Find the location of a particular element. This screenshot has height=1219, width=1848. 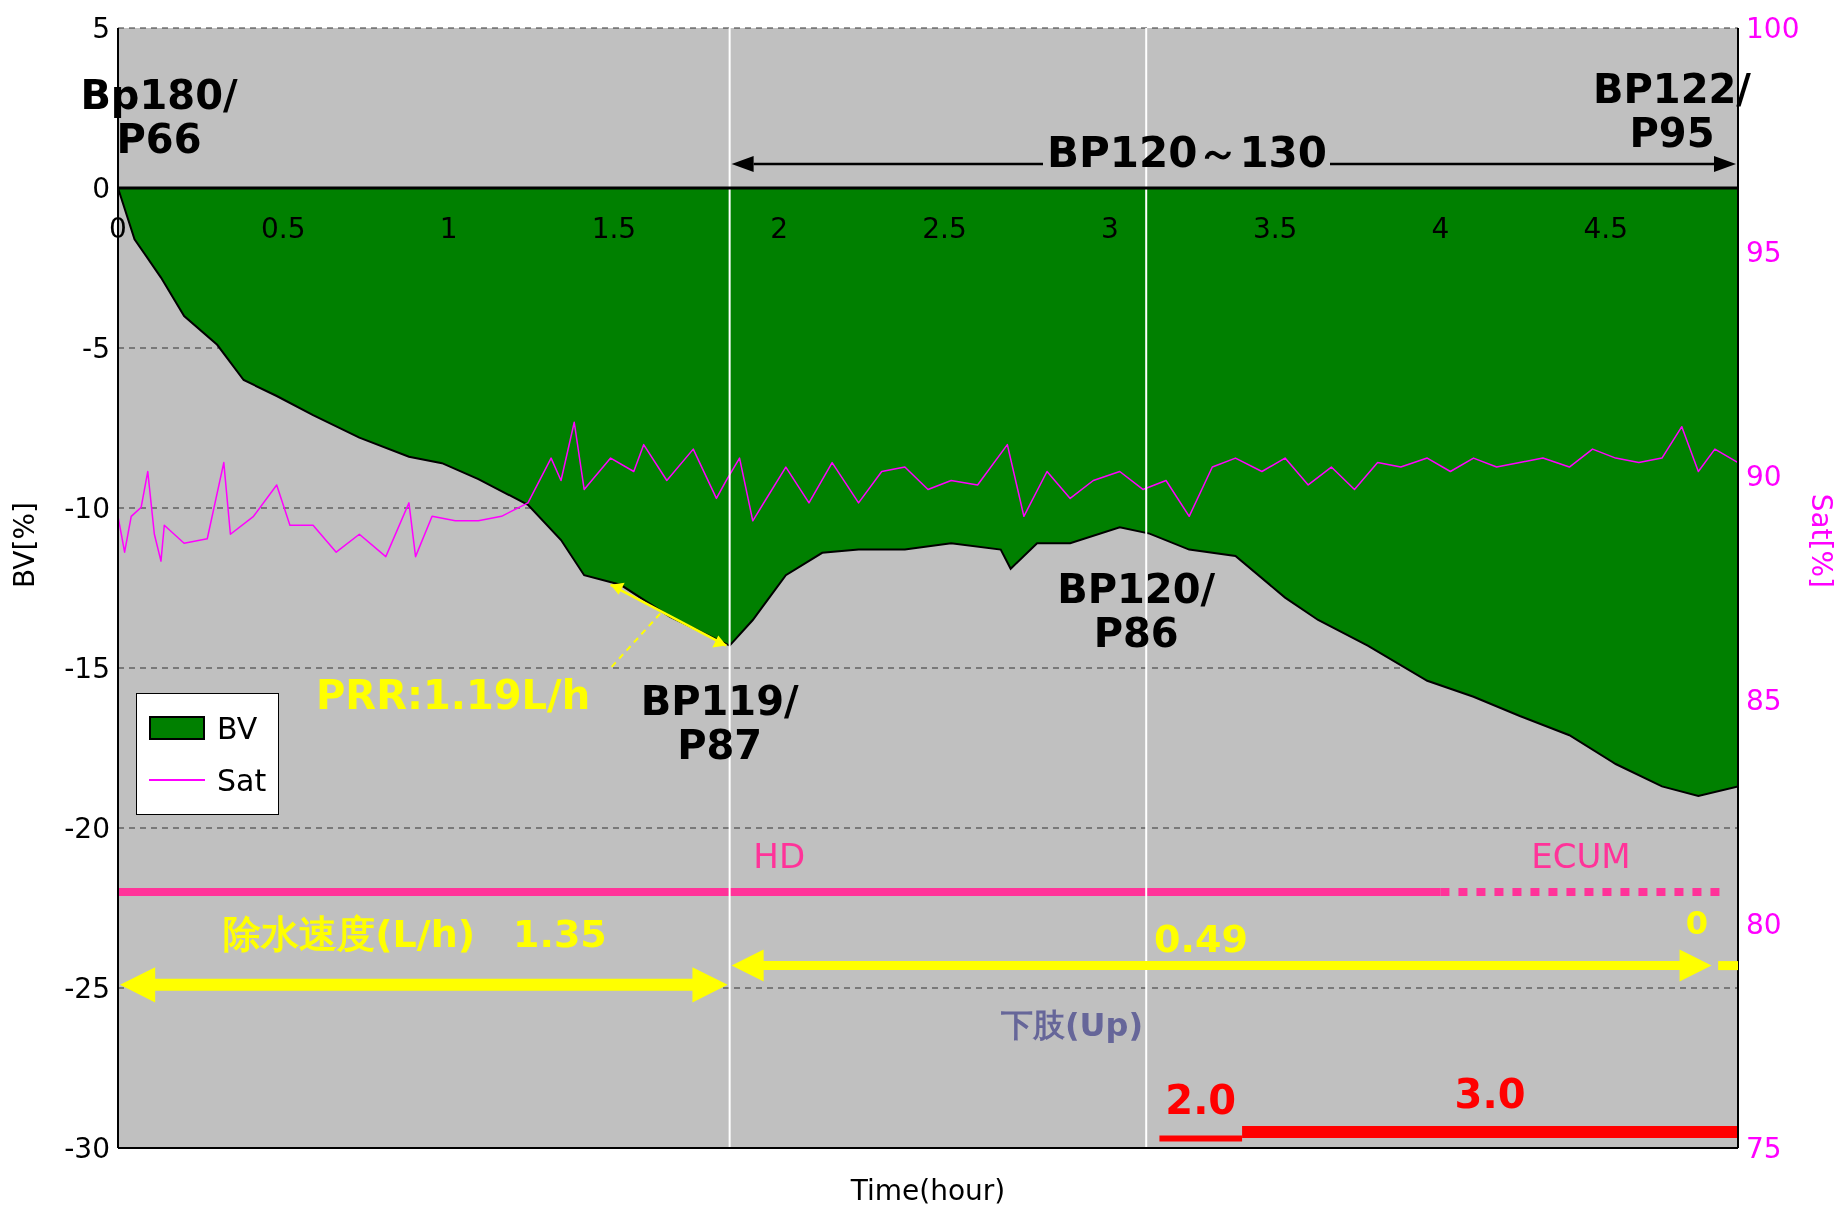

y2-tick-label: 80 is located at coordinates (1764, 924).